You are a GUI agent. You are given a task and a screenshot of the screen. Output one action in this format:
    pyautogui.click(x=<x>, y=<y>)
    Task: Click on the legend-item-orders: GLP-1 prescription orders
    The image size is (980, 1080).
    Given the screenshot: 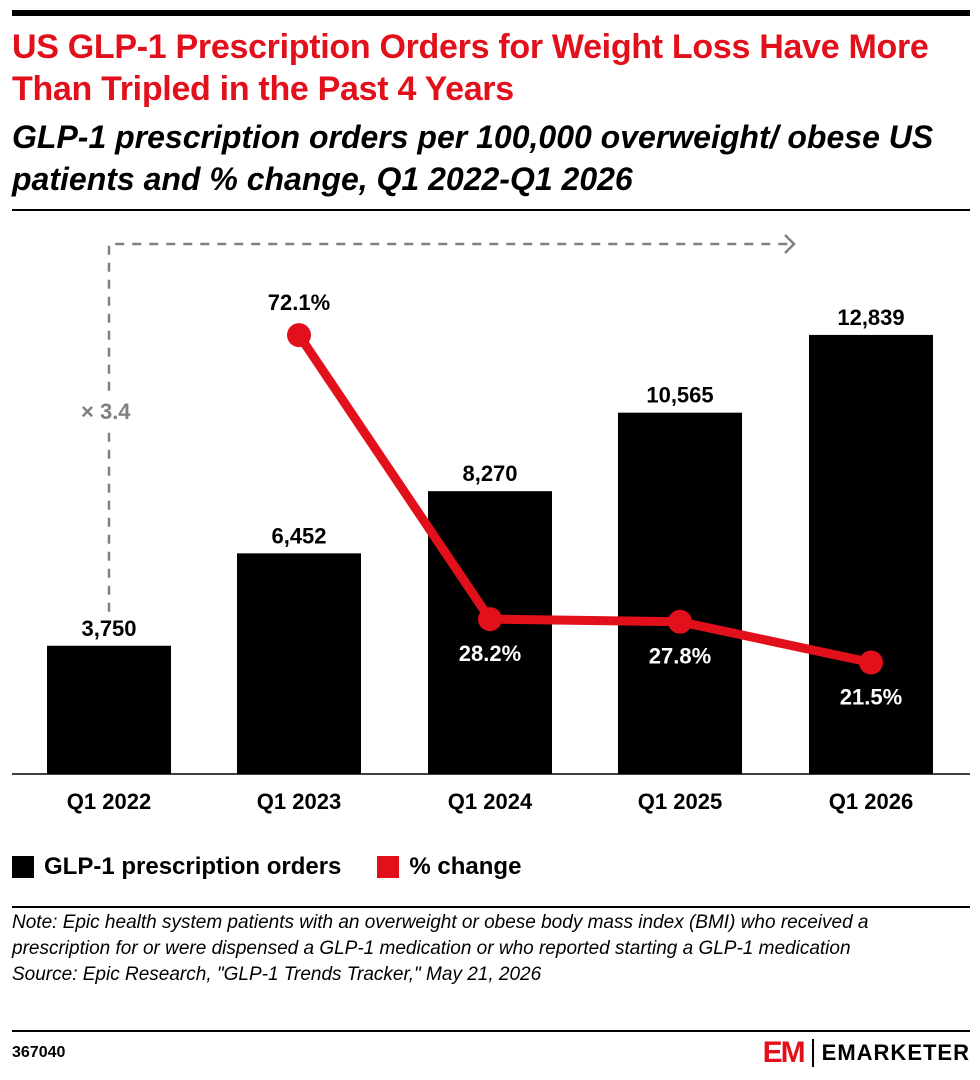 What is the action you would take?
    pyautogui.click(x=176, y=867)
    